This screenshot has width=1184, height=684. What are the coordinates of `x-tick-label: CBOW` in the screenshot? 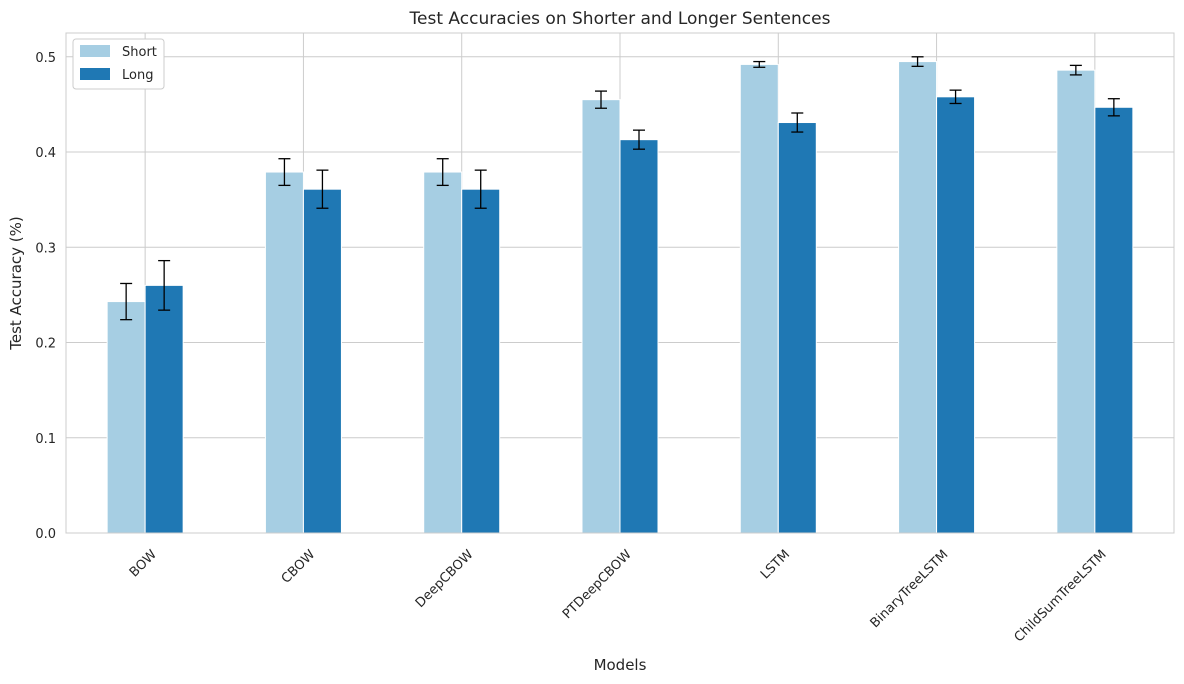 It's located at (299, 567).